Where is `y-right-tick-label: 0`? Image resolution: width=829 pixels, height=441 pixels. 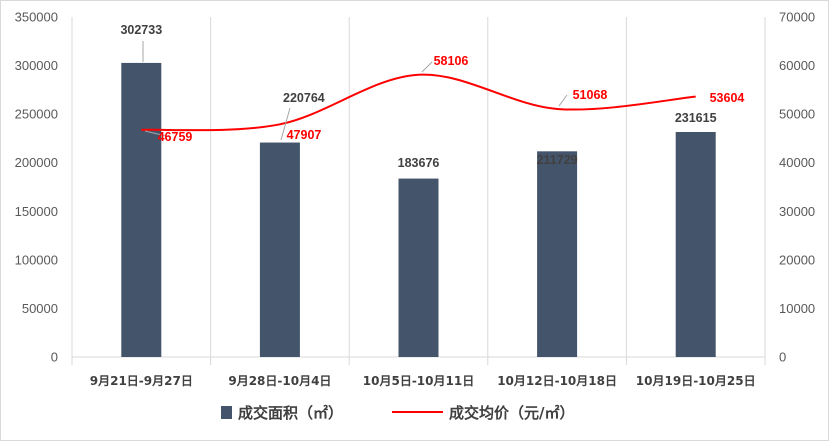
y-right-tick-label: 0 is located at coordinates (782, 357).